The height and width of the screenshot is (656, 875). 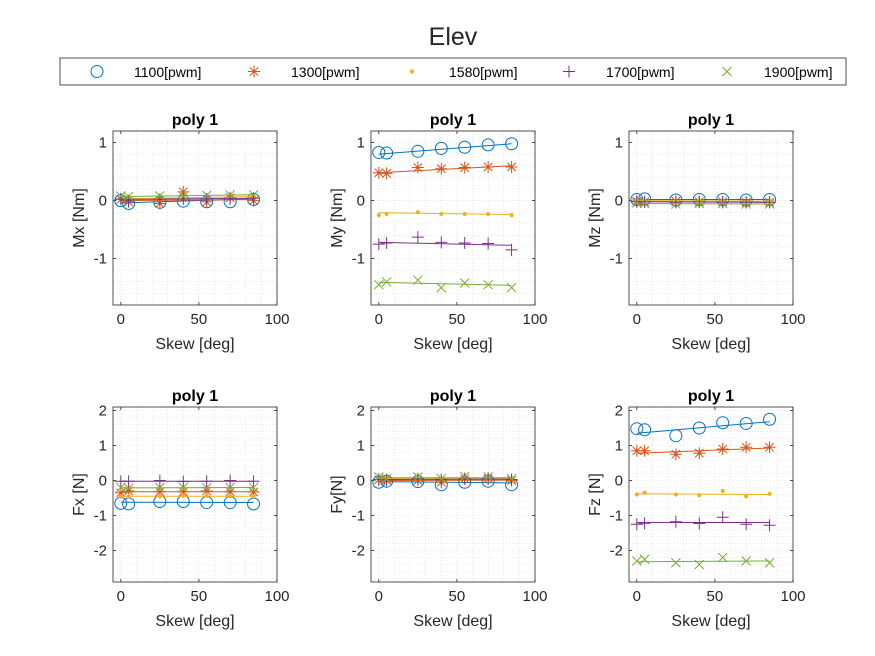 I want to click on y-axis-label: My [Nm], so click(x=337, y=218).